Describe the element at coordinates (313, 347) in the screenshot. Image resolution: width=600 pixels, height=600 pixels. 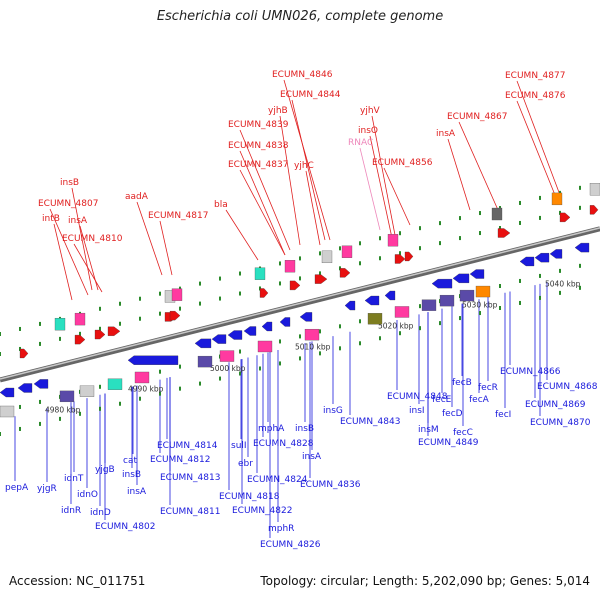
I see `tick-label: 5010 kbp` at that location.